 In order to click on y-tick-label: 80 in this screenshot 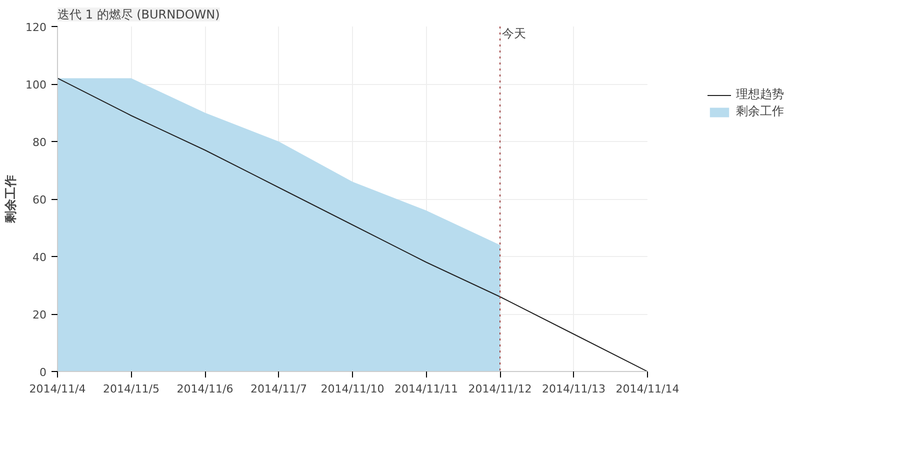, I will do `click(39, 142)`.